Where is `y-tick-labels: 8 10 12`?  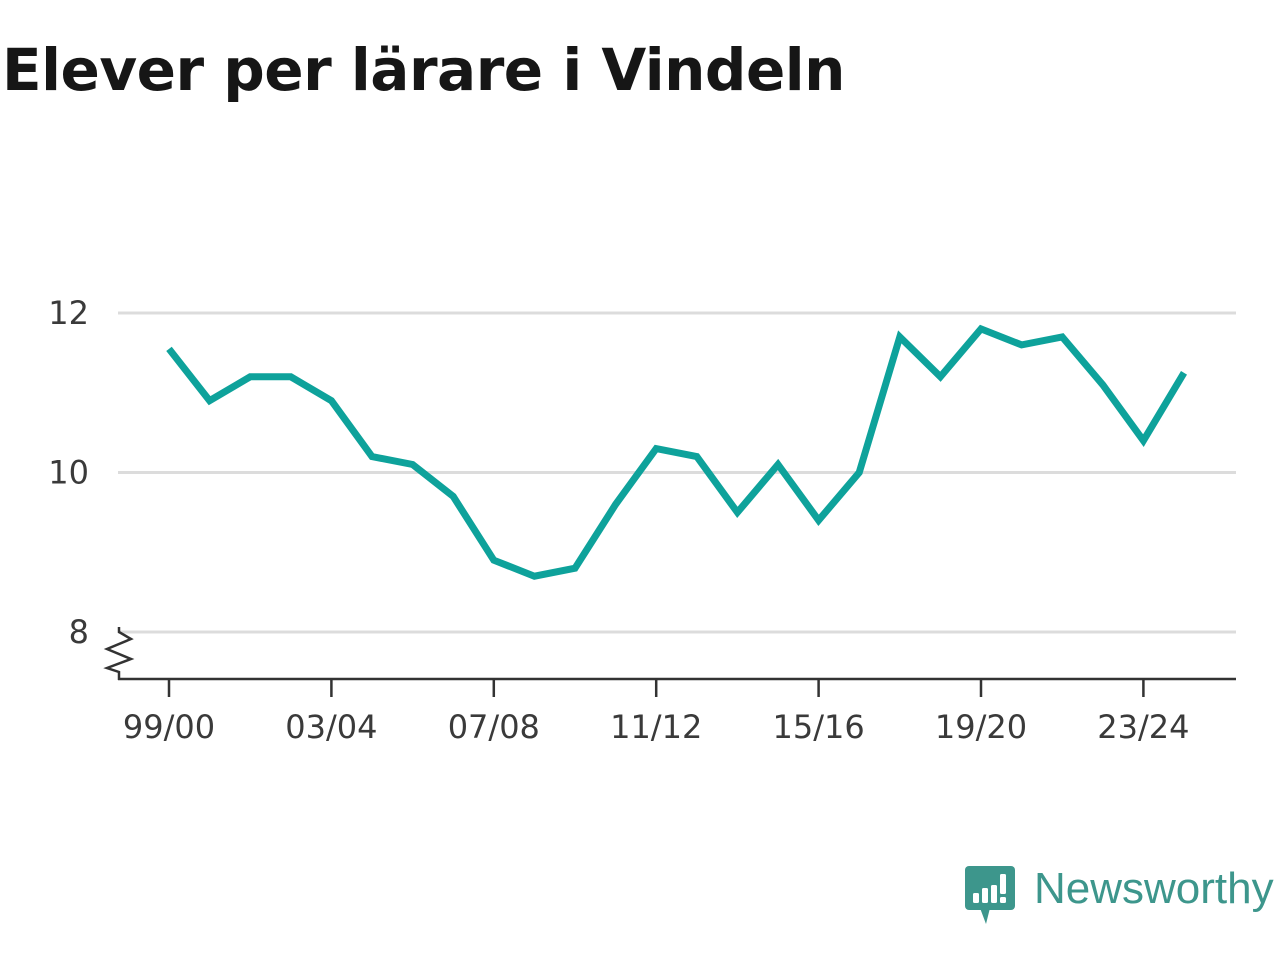
y-tick-labels: 8 10 12 is located at coordinates (68, 472).